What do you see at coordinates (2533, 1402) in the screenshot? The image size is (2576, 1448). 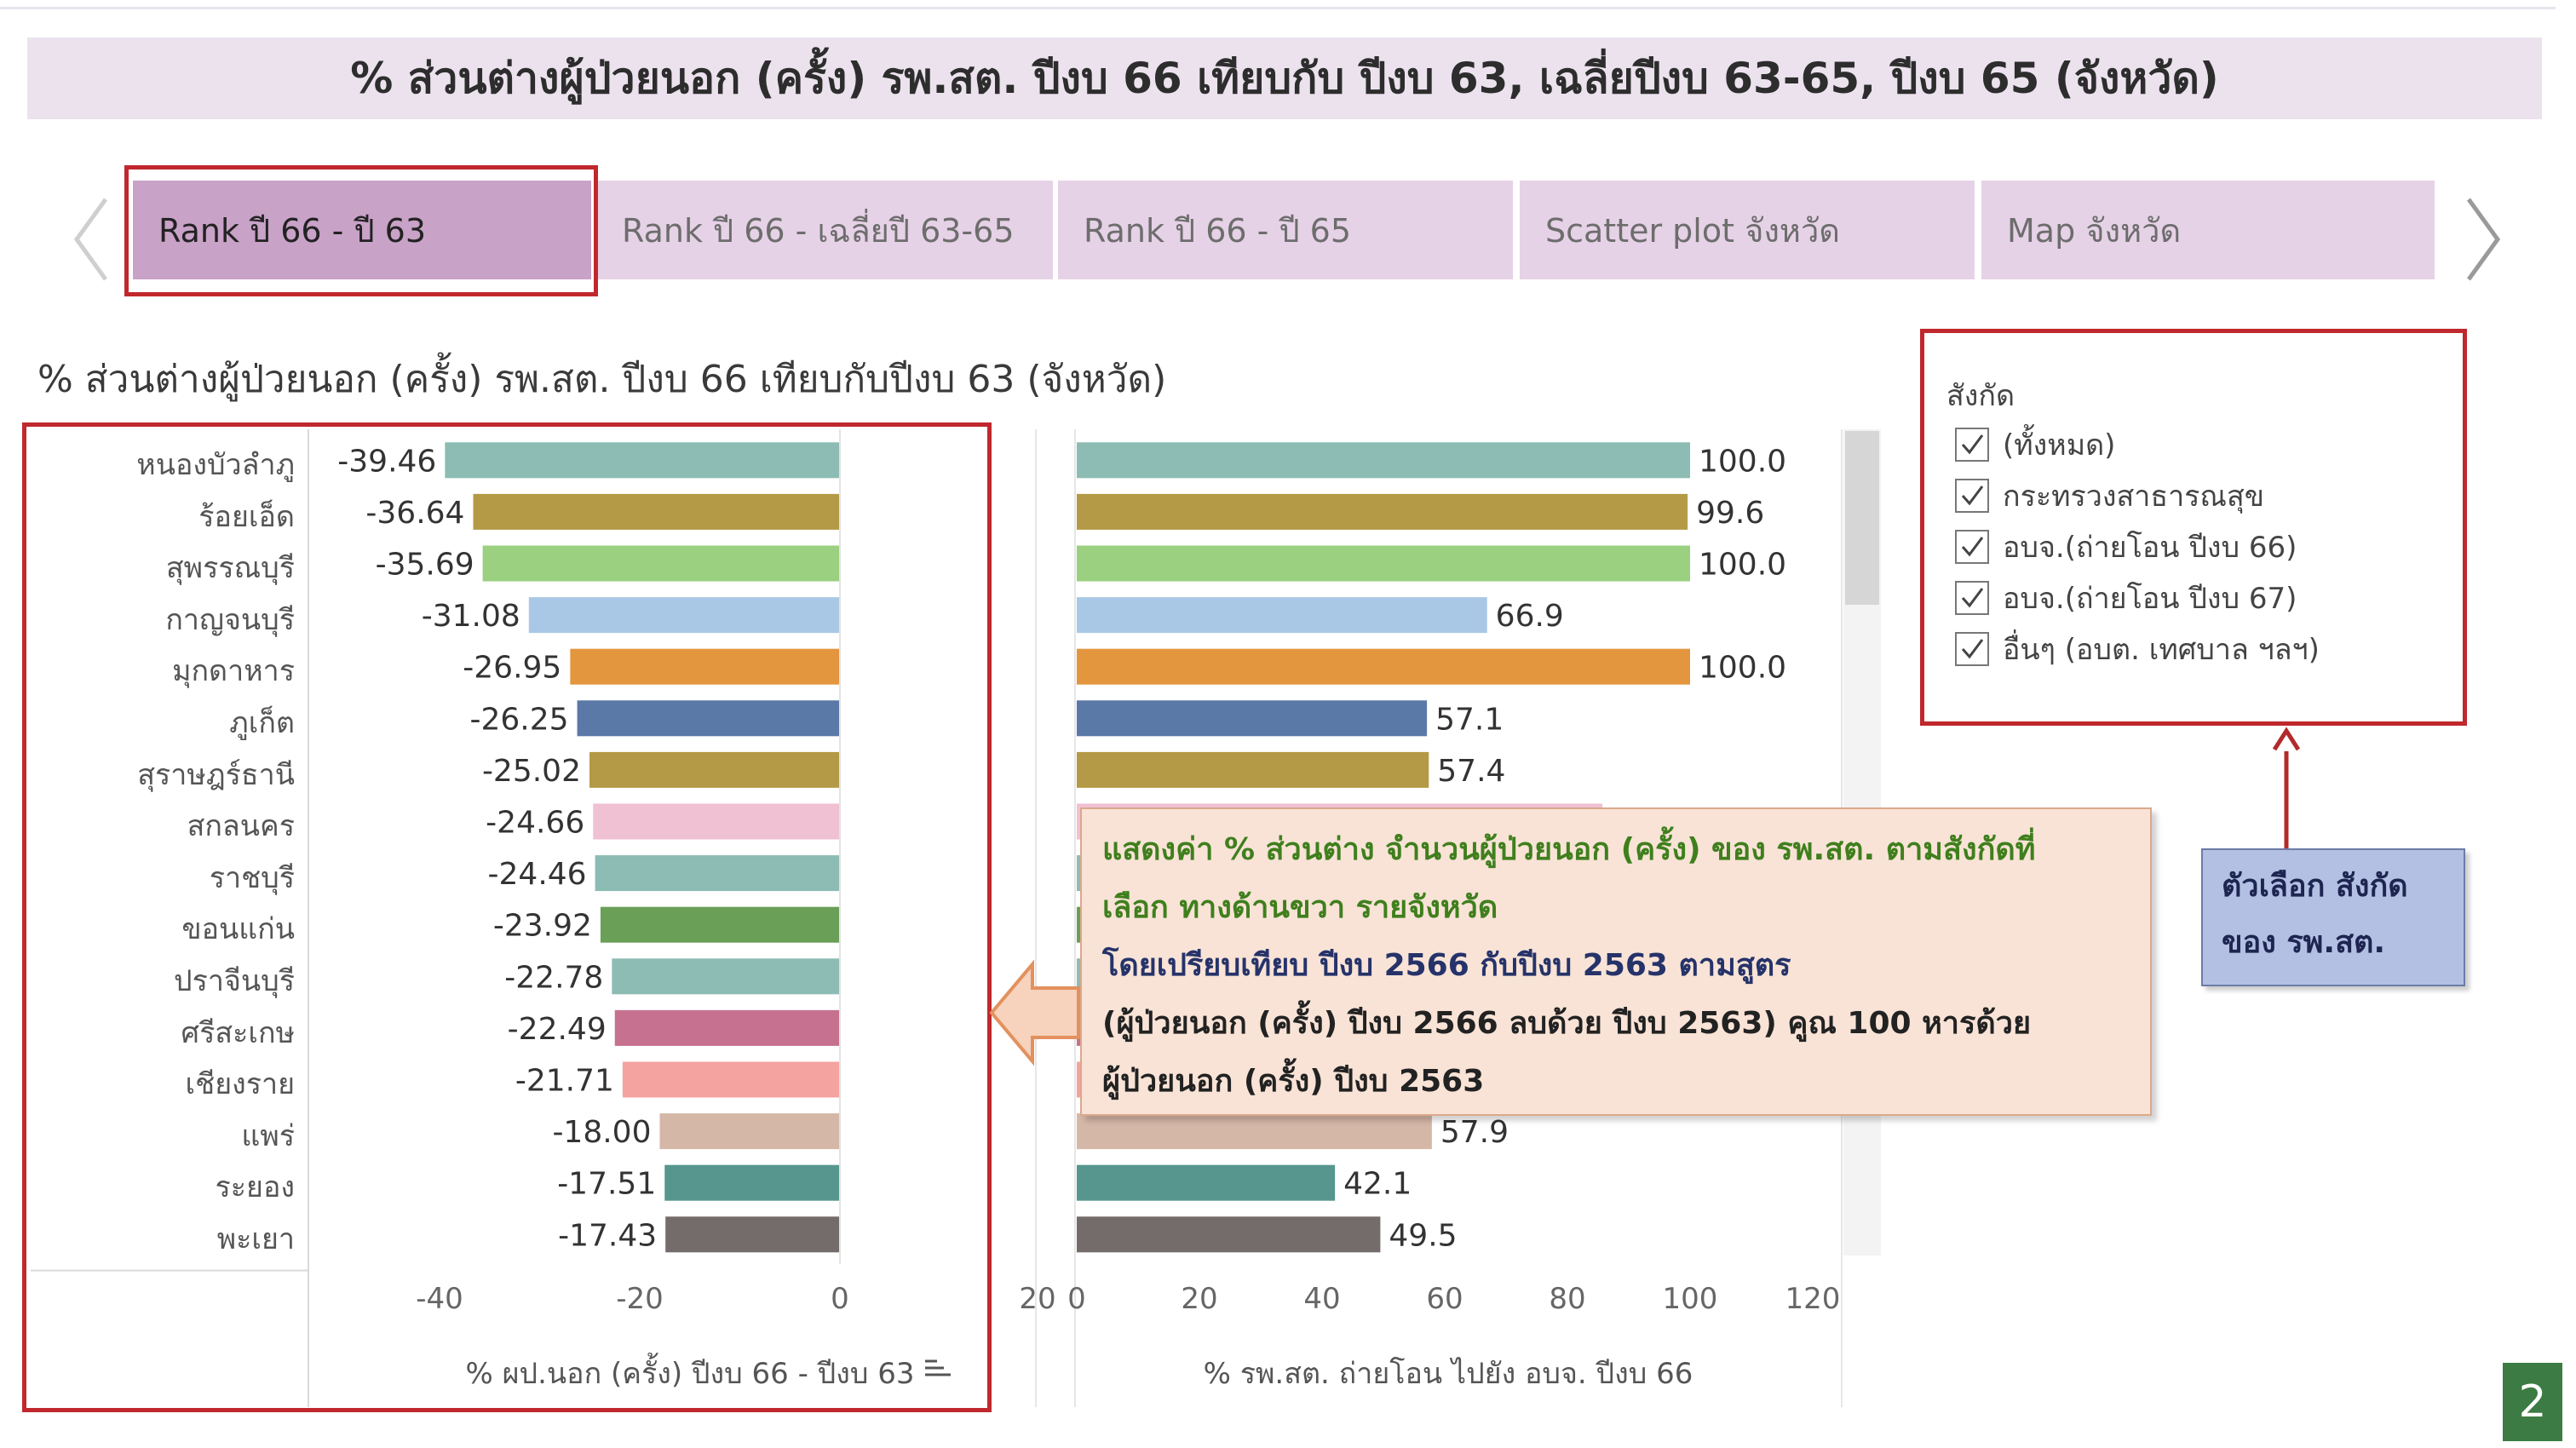 I see `page-number: 2` at bounding box center [2533, 1402].